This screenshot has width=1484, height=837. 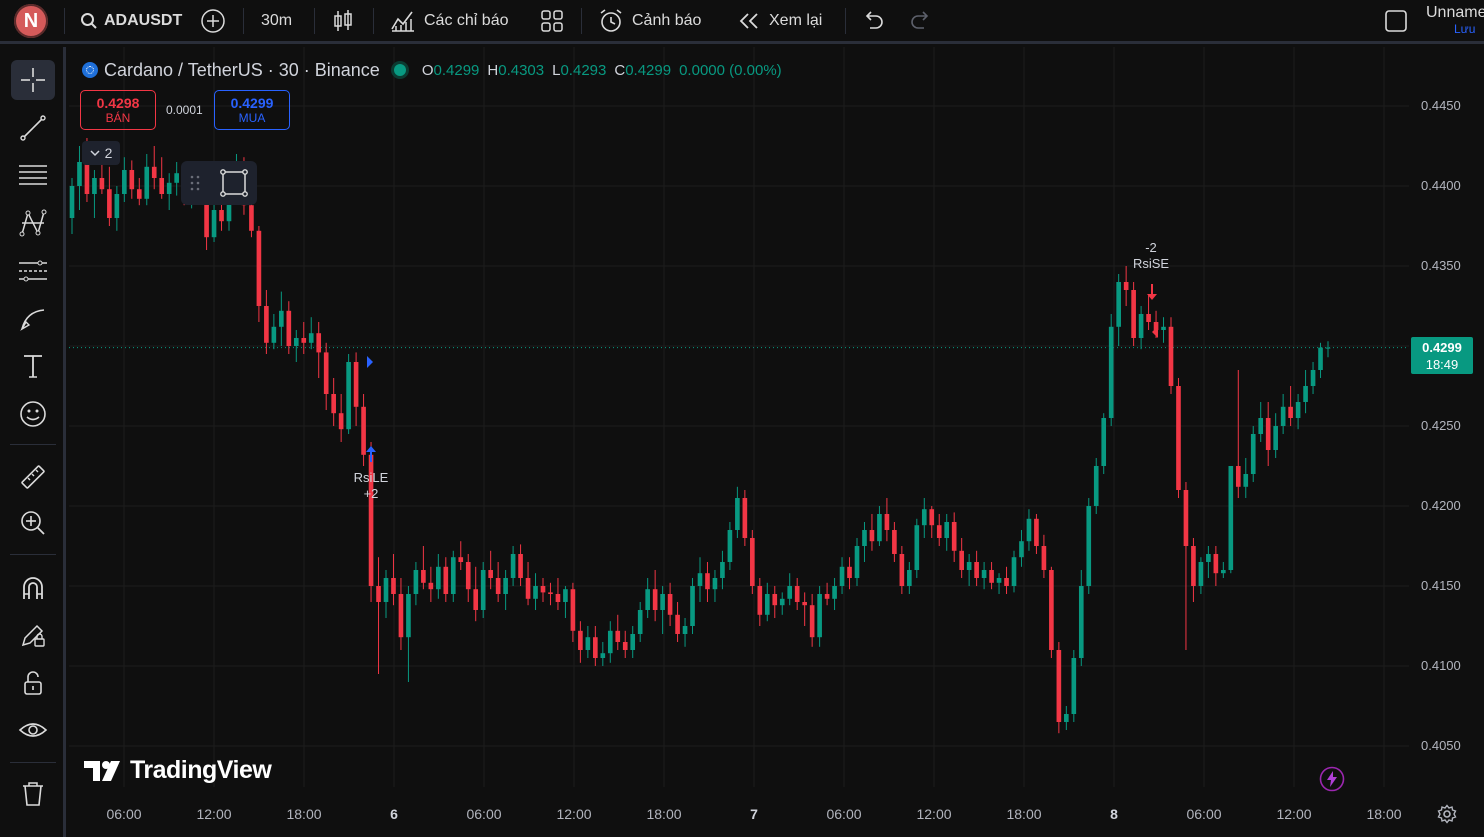 I want to click on interval-button: 30m, so click(x=276, y=20).